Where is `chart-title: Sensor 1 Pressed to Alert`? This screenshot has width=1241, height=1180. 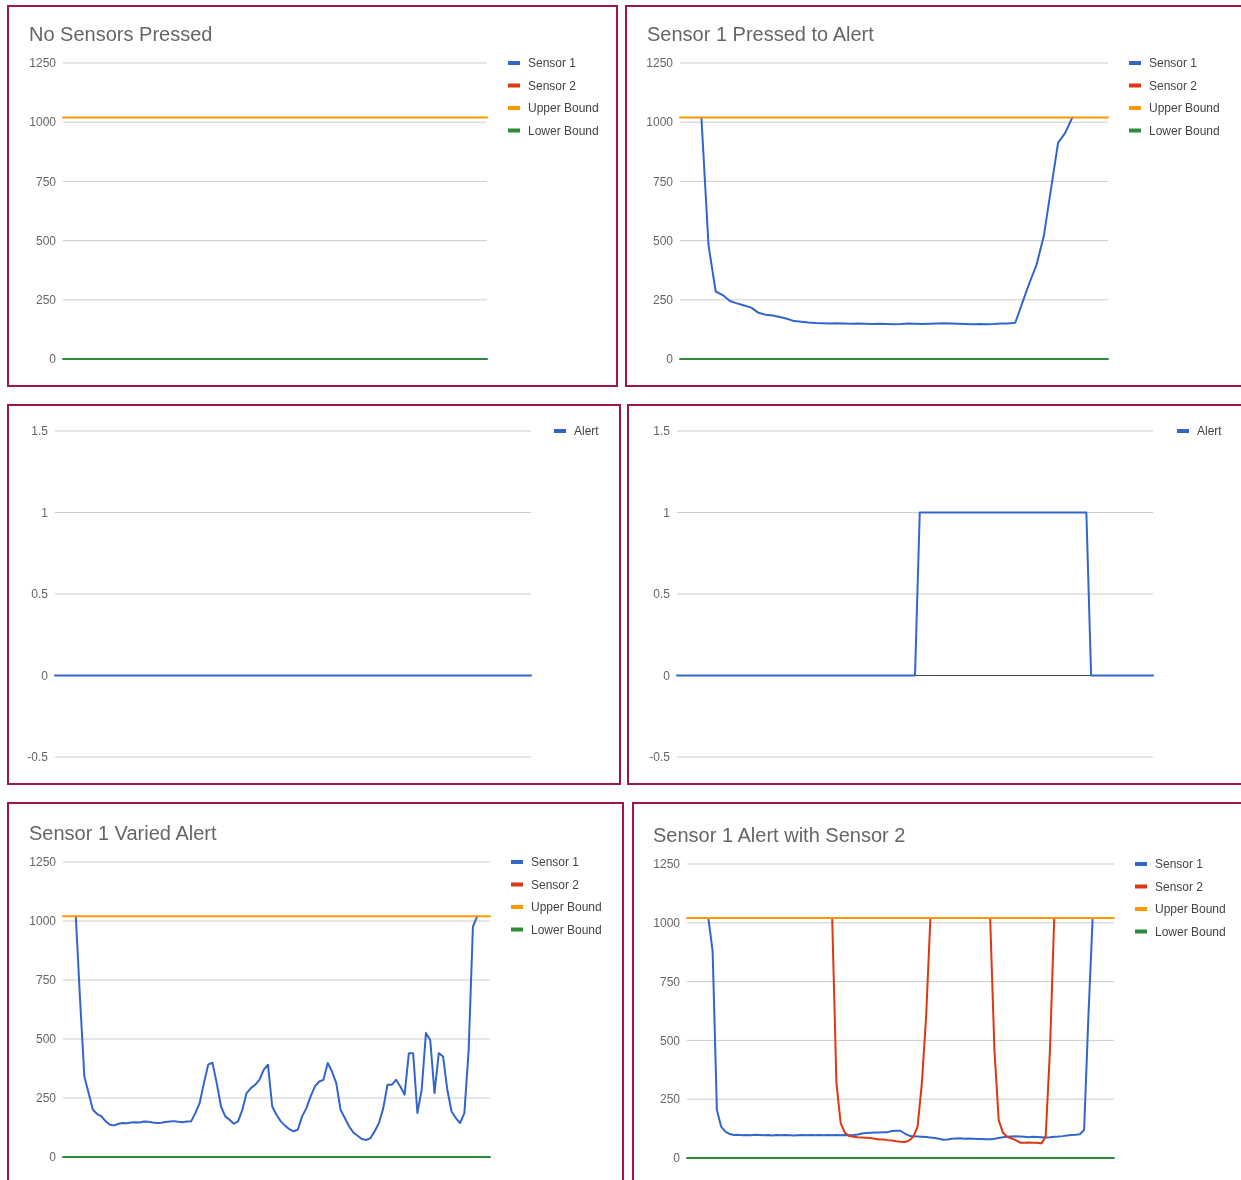 chart-title: Sensor 1 Pressed to Alert is located at coordinates (761, 34).